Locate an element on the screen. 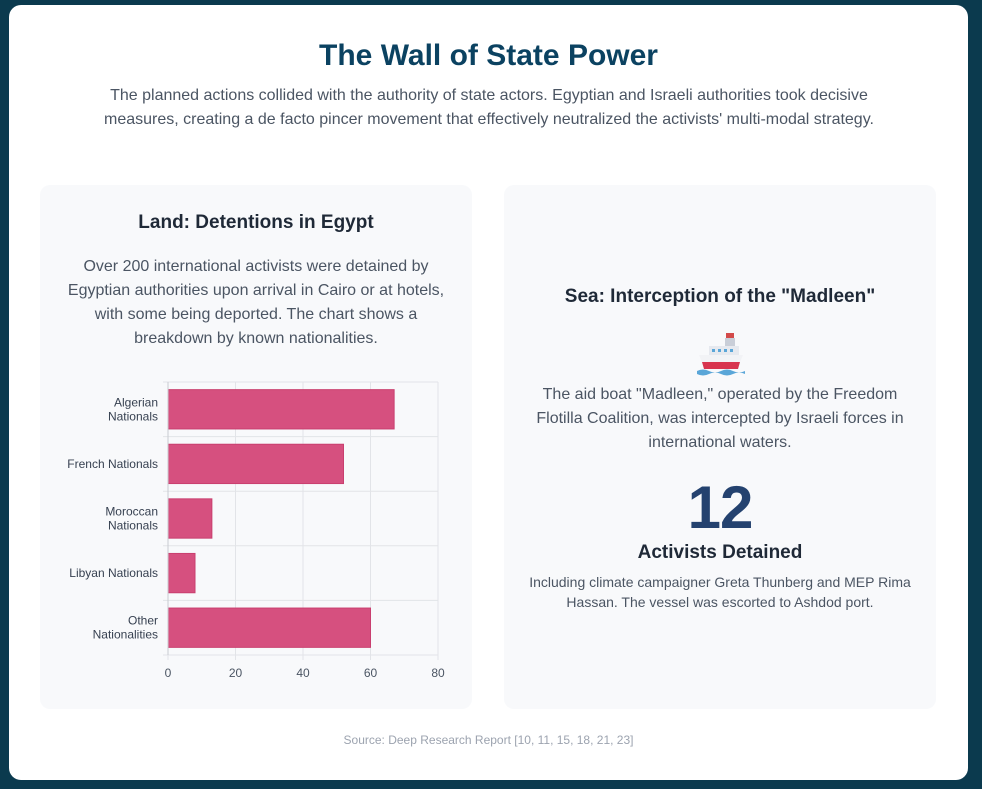 The height and width of the screenshot is (789, 982). ship-icon is located at coordinates (721, 354).